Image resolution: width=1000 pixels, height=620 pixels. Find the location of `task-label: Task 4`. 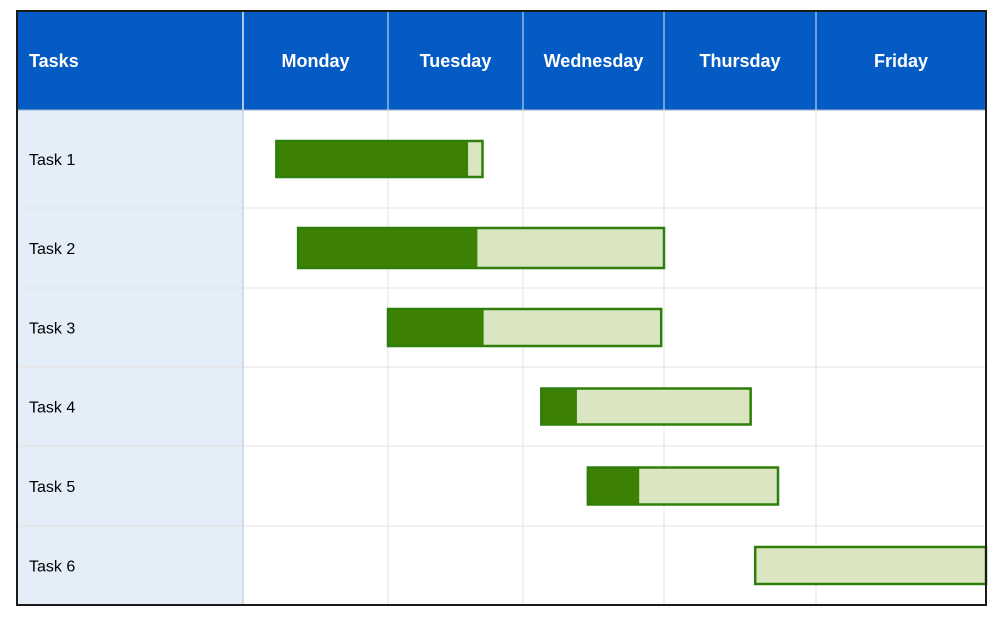

task-label: Task 4 is located at coordinates (52, 408).